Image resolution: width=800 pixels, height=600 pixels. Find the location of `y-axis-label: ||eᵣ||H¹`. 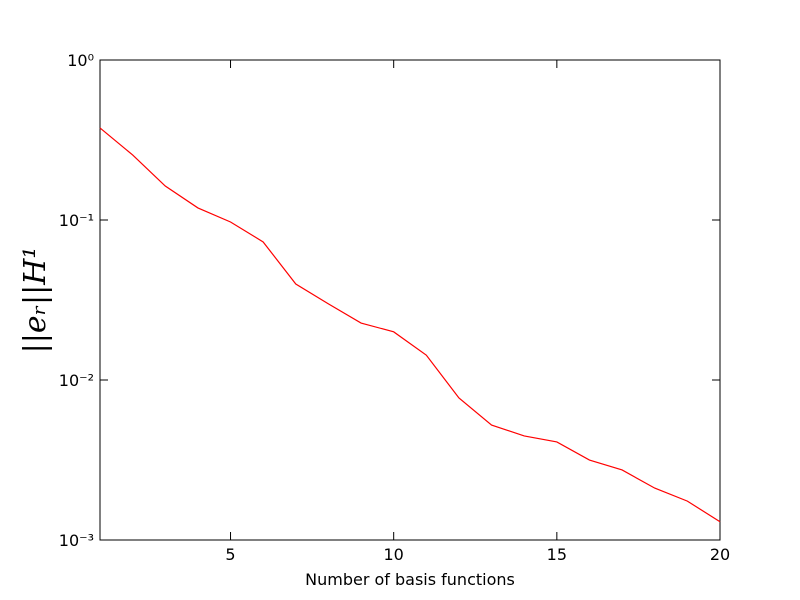

y-axis-label: ||eᵣ||H¹ is located at coordinates (35, 300).